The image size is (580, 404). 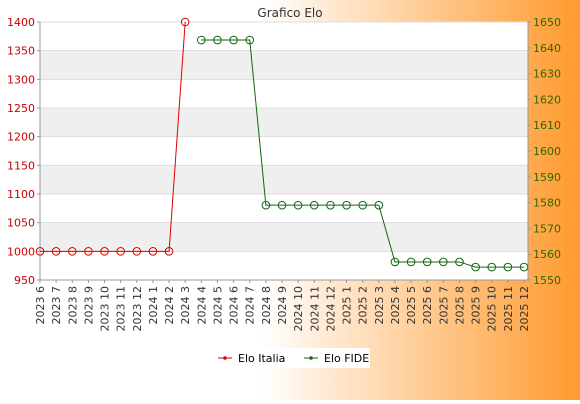 I want to click on x-tick-label: 2023 8, so click(x=72, y=305).